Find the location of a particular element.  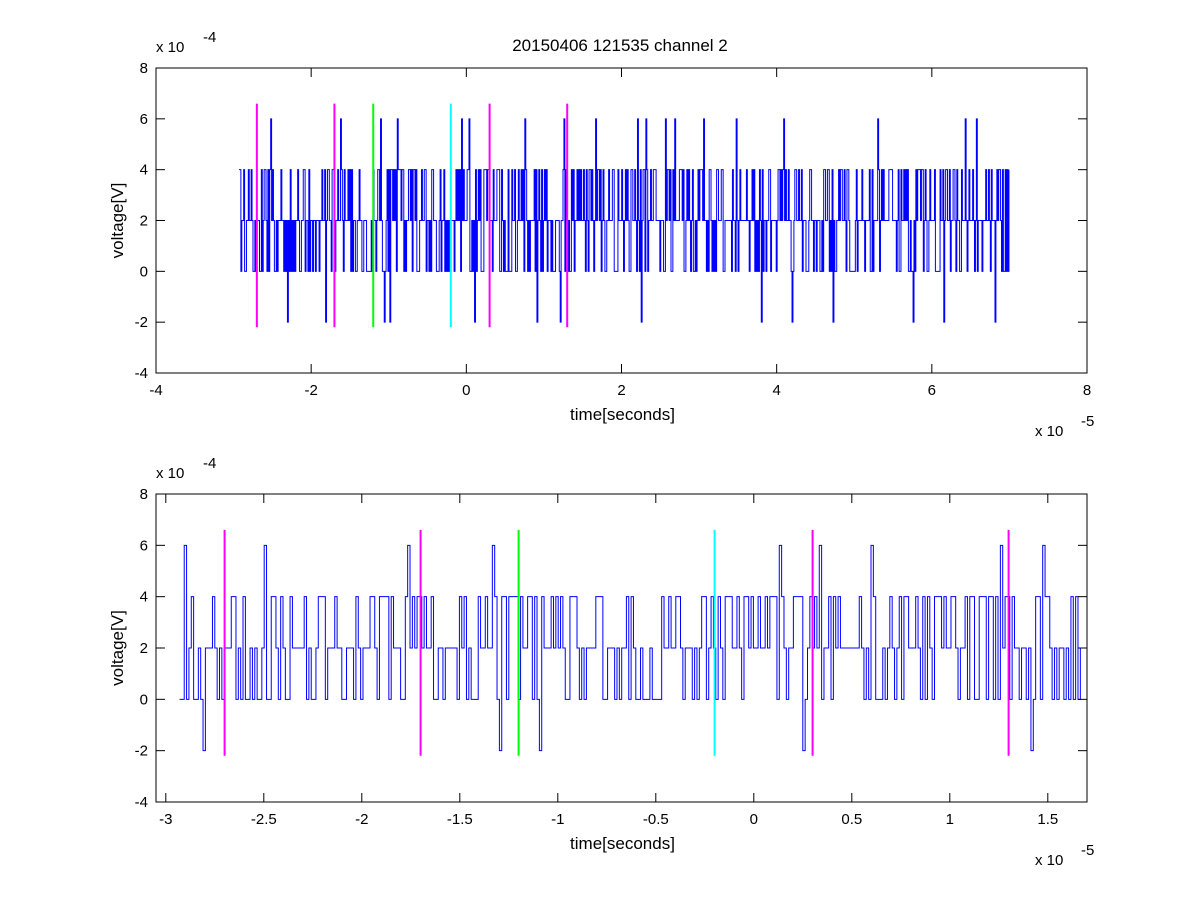

x-tick-label: 1 is located at coordinates (950, 819).